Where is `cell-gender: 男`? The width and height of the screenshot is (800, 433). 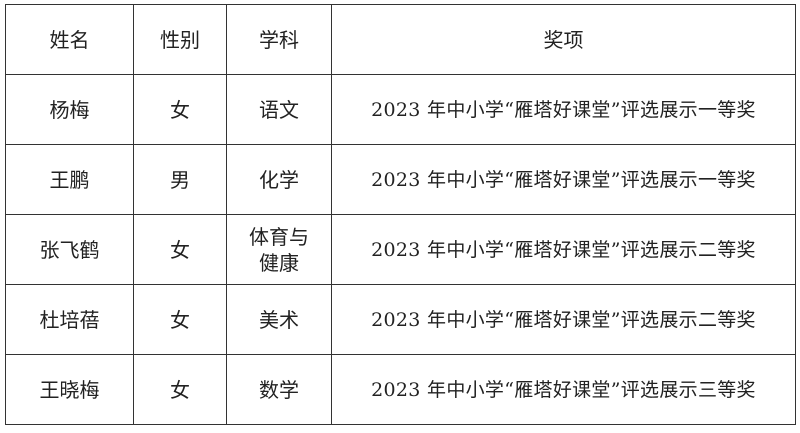
cell-gender: 男 is located at coordinates (180, 179).